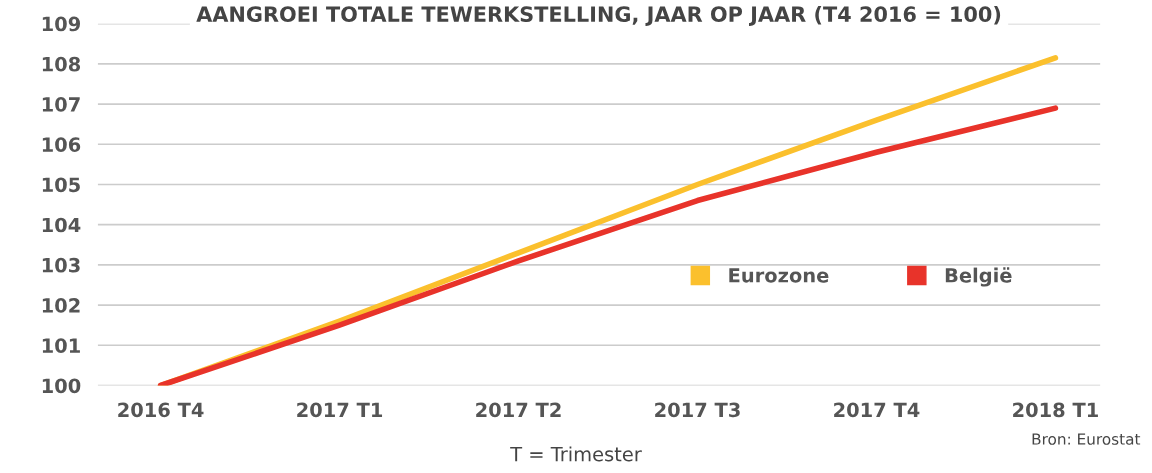 The height and width of the screenshot is (473, 1152). I want to click on chart-title: AANGROEI TOTALE TEWERKSTELLING, JAAR OP JAAR (T4 2016 = 100), so click(598, 15).